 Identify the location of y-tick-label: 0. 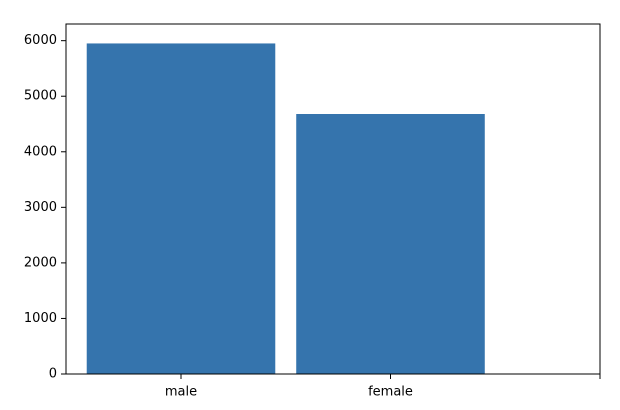
(53, 374).